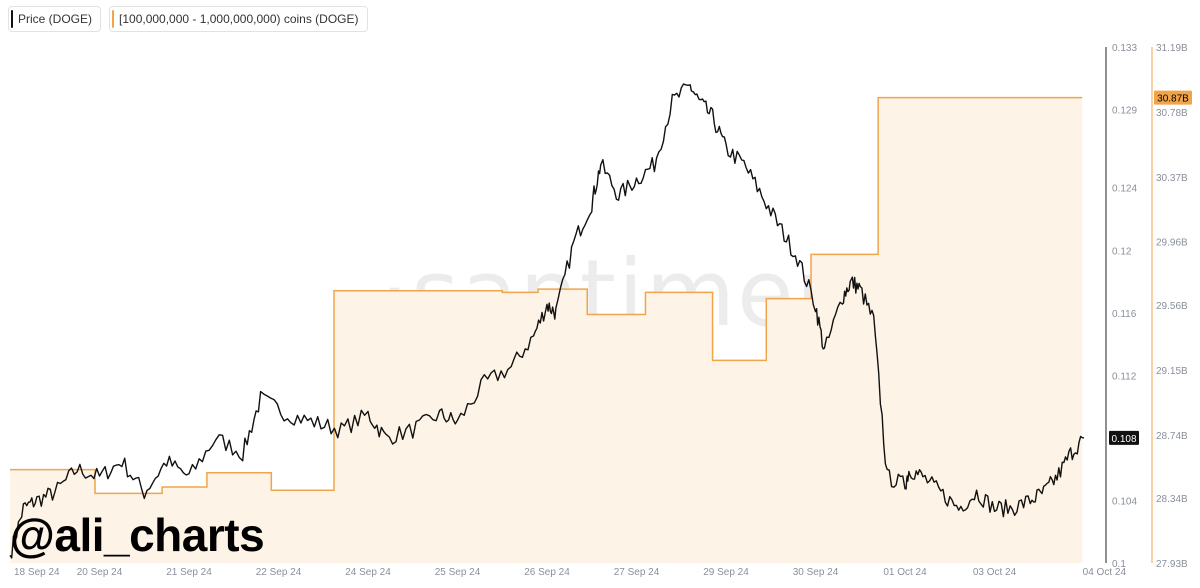 The height and width of the screenshot is (588, 1200). Describe the element at coordinates (1124, 314) in the screenshot. I see `price-tick-label: 0.116` at that location.